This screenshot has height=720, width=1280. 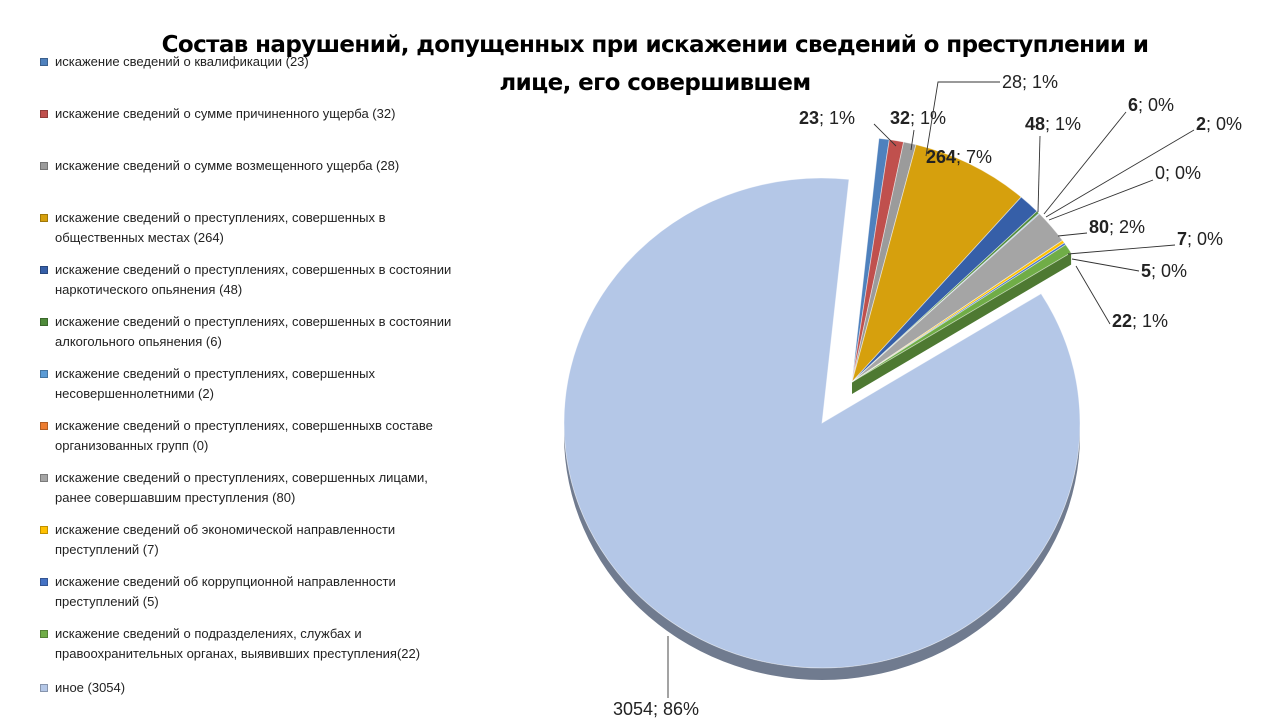 What do you see at coordinates (1053, 124) in the screenshot?
I see `data-label: 48; 1%` at bounding box center [1053, 124].